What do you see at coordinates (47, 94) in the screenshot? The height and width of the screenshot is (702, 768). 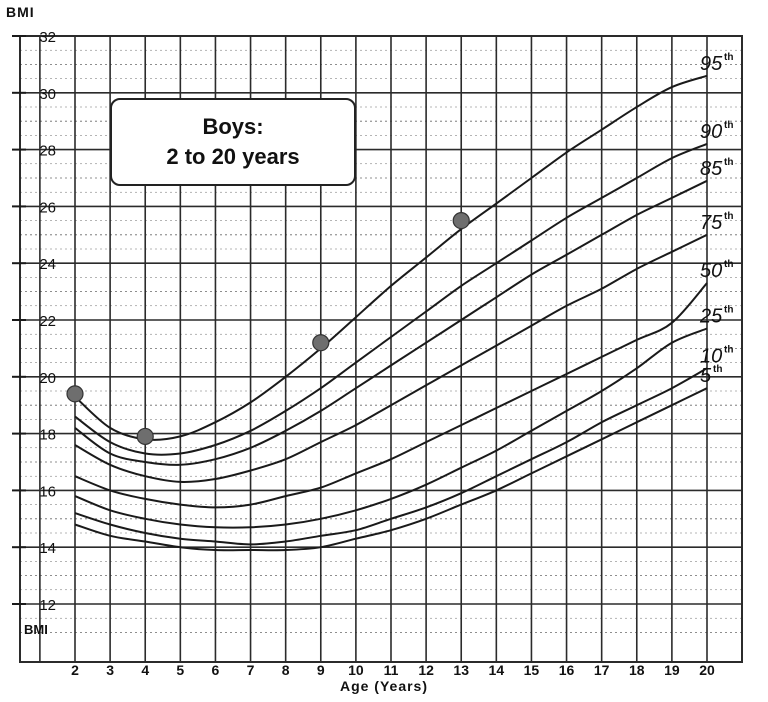 I see `y-tick-label: 30` at bounding box center [47, 94].